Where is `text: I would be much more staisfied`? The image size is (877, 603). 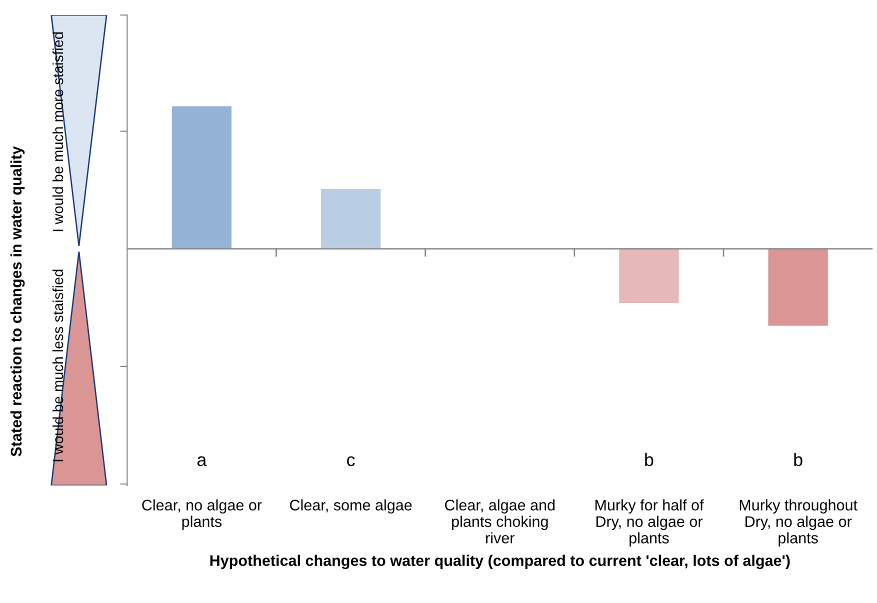 text: I would be much more staisfied is located at coordinates (58, 132).